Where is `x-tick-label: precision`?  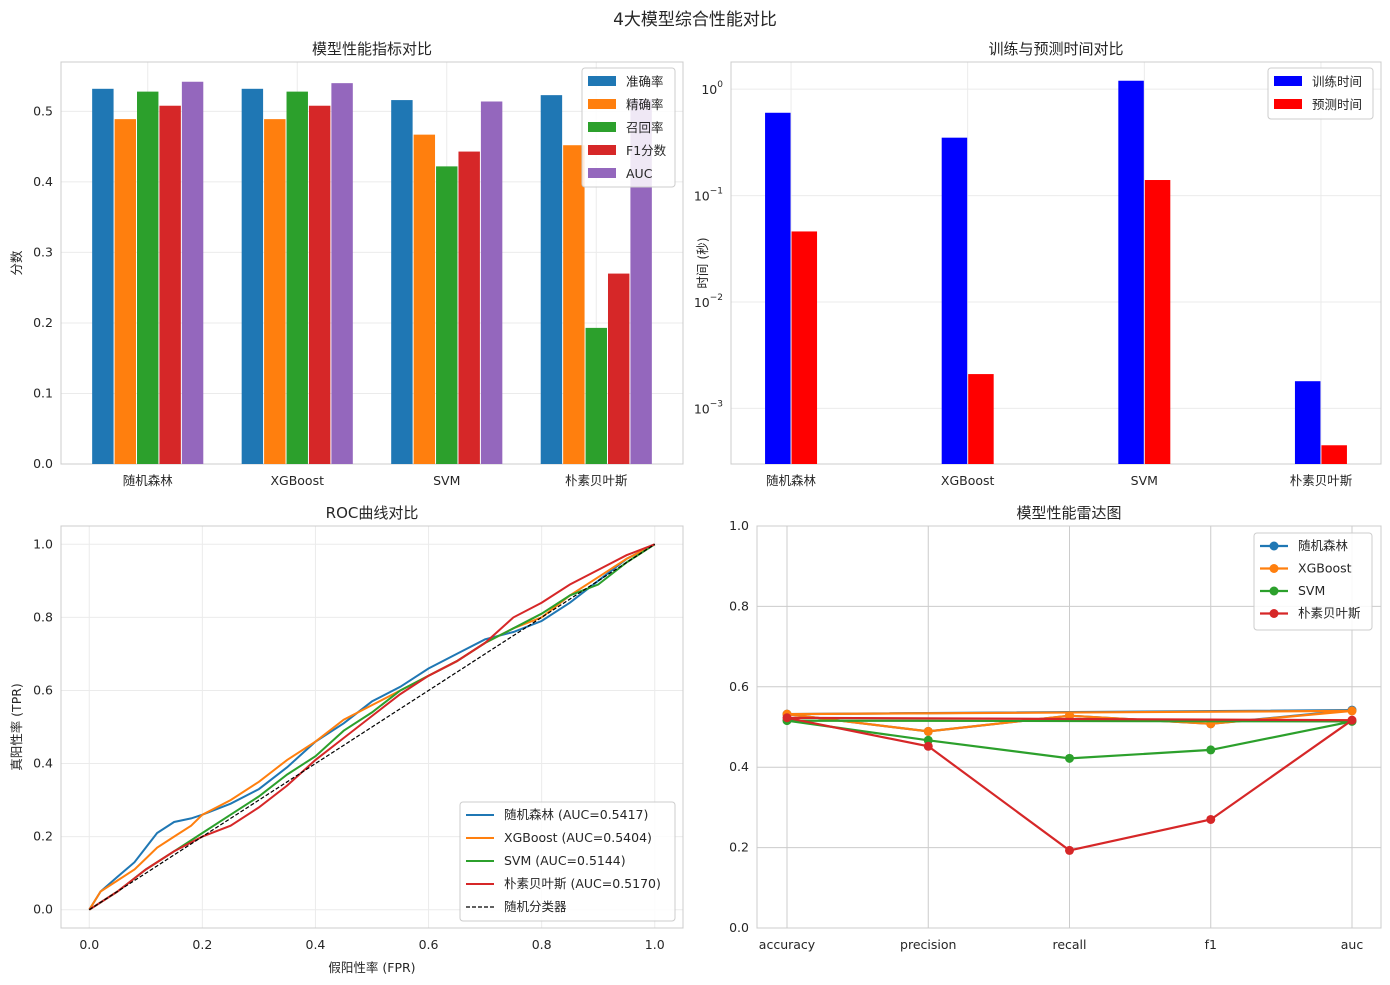 x-tick-label: precision is located at coordinates (928, 944).